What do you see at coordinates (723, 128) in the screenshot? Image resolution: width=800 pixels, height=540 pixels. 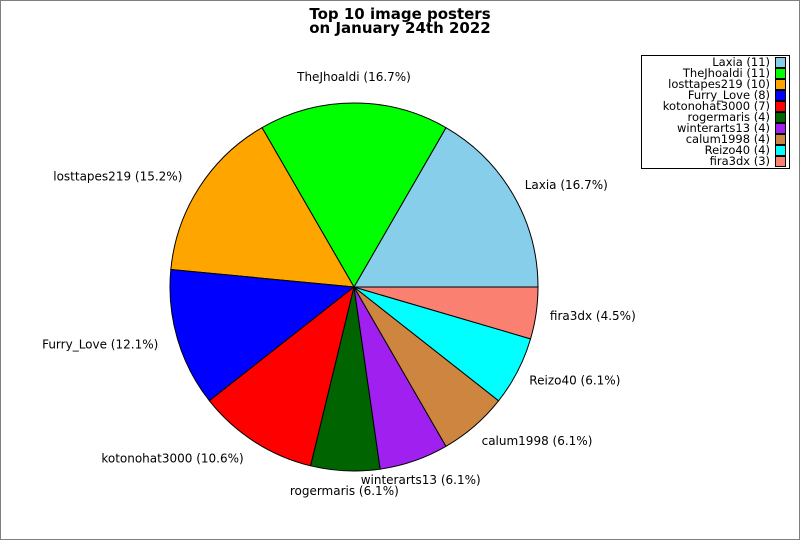 I see `legend-label: winterarts13 (4)` at bounding box center [723, 128].